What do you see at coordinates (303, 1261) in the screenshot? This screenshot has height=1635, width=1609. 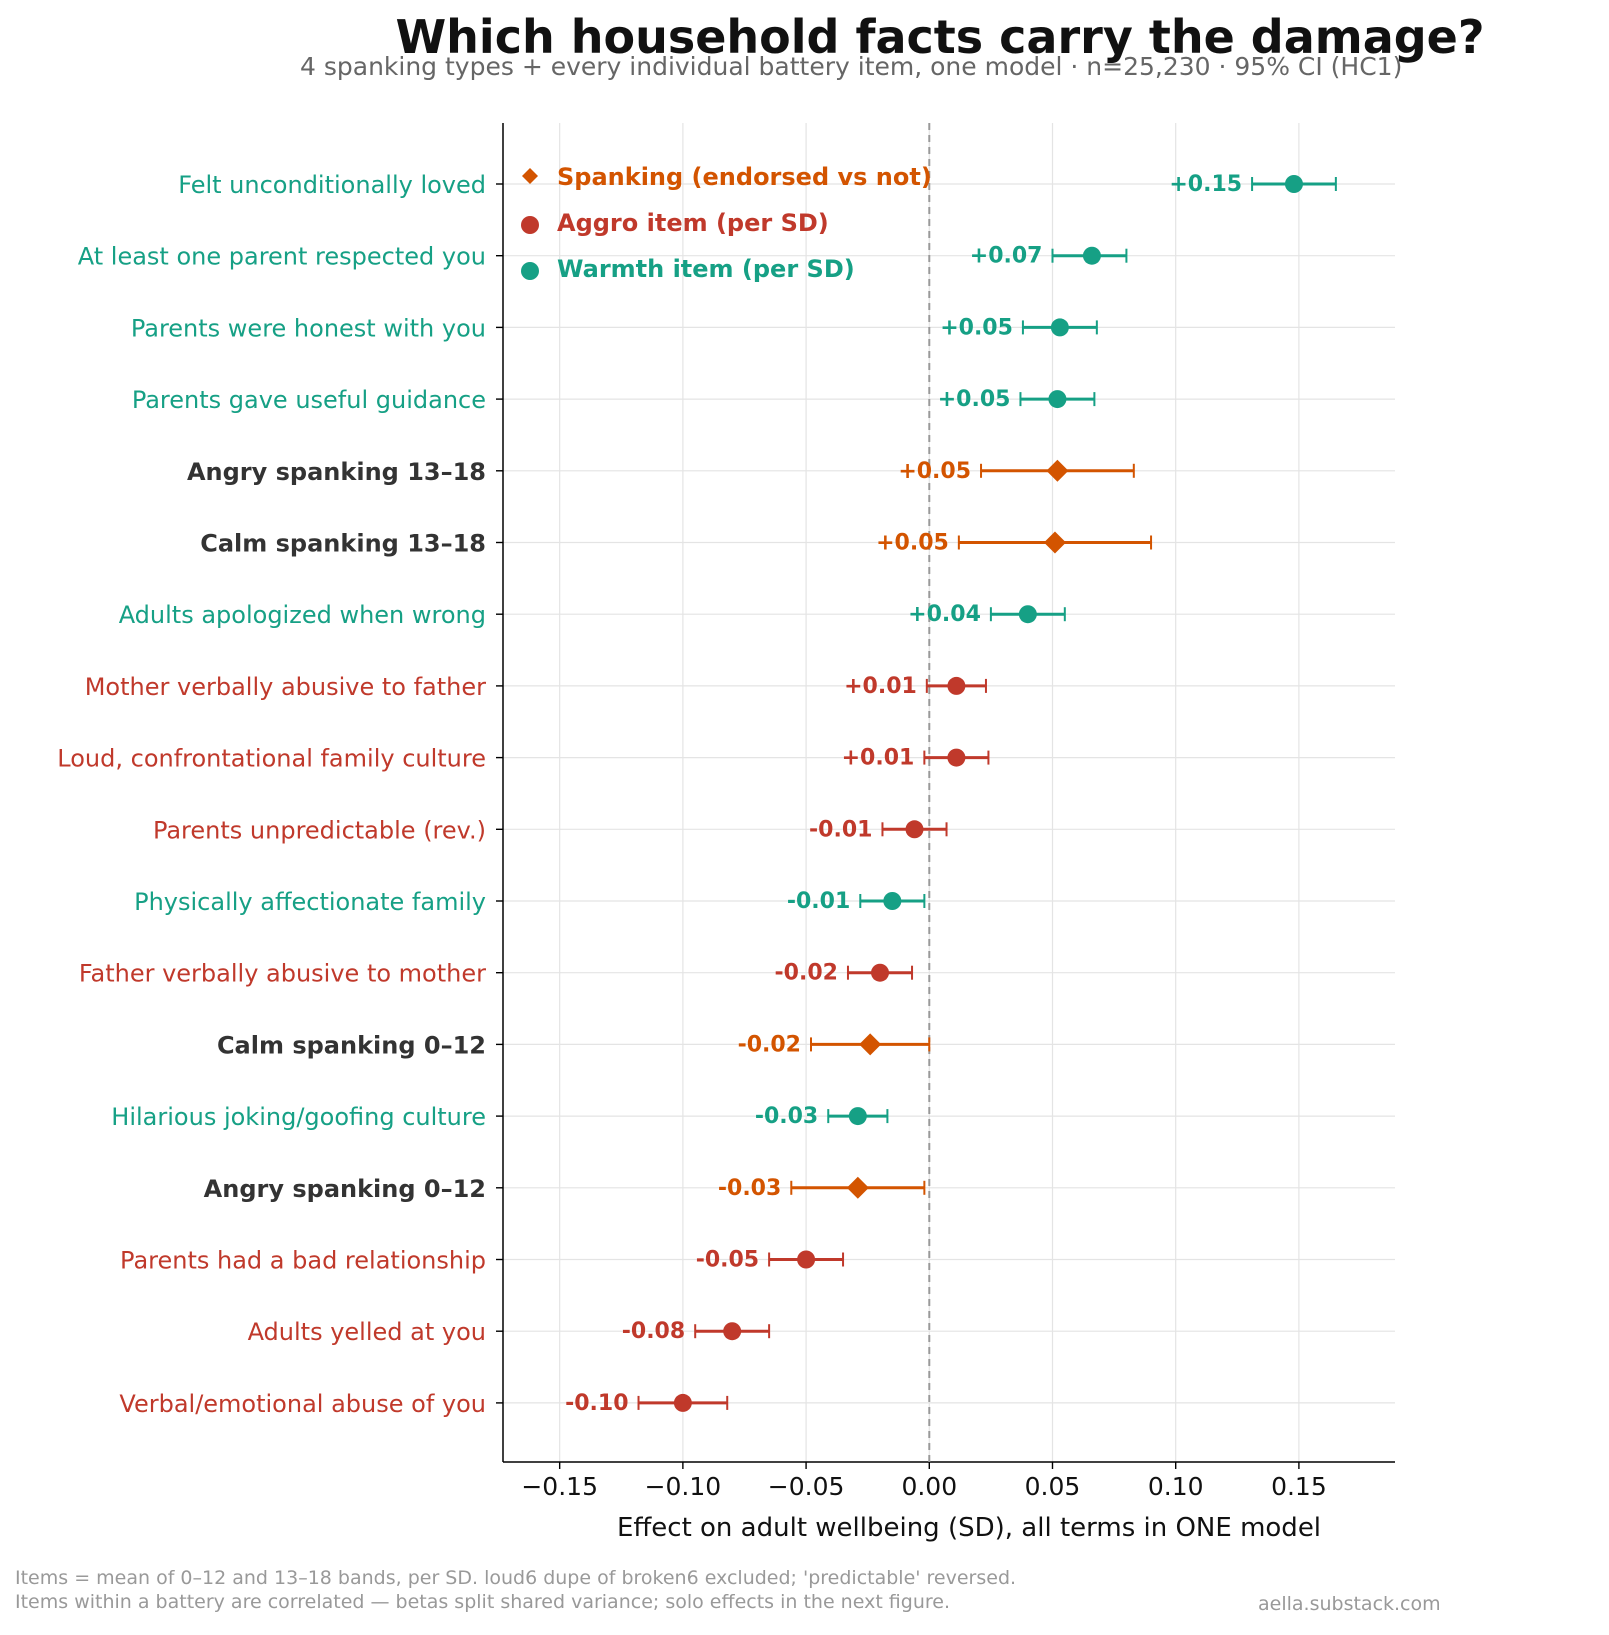 I see `row-label: Parents had a bad relationship` at bounding box center [303, 1261].